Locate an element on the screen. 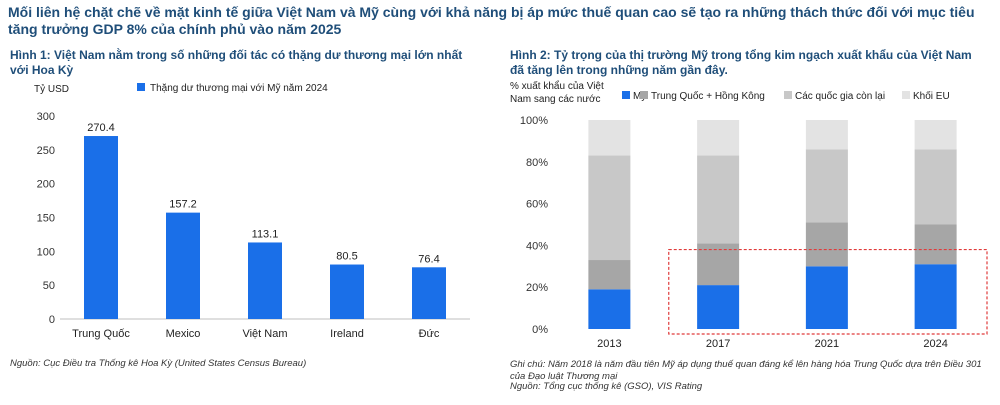  x-tick-label: Trung Quốc is located at coordinates (101, 334).